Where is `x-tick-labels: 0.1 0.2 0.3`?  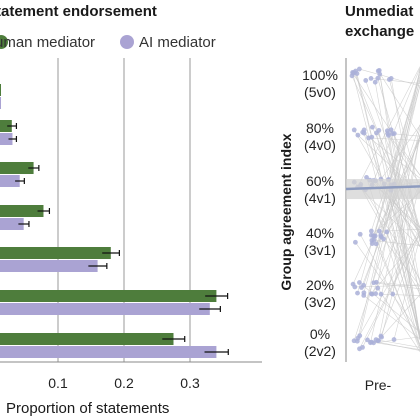 x-tick-labels: 0.1 0.2 0.3 is located at coordinates (124, 383).